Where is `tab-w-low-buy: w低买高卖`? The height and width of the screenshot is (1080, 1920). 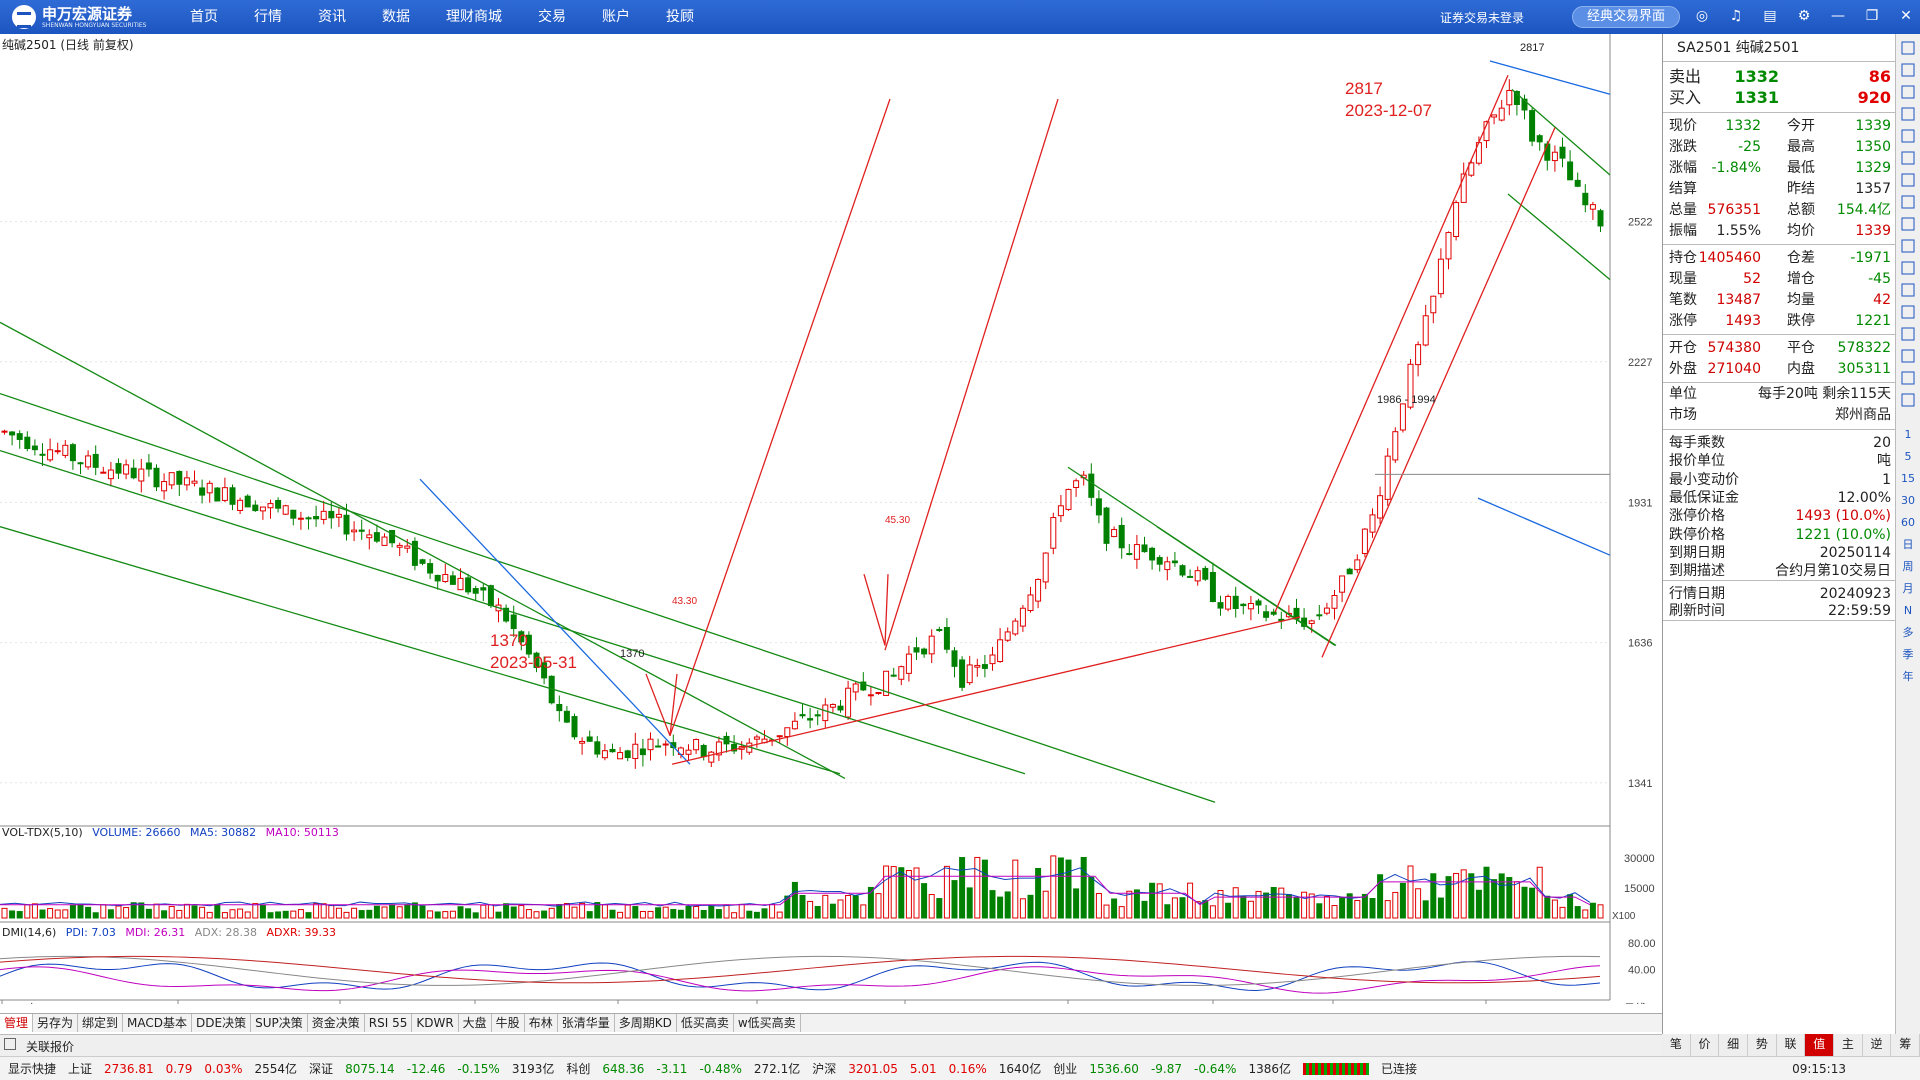 tab-w-low-buy: w低买高卖 is located at coordinates (767, 1023).